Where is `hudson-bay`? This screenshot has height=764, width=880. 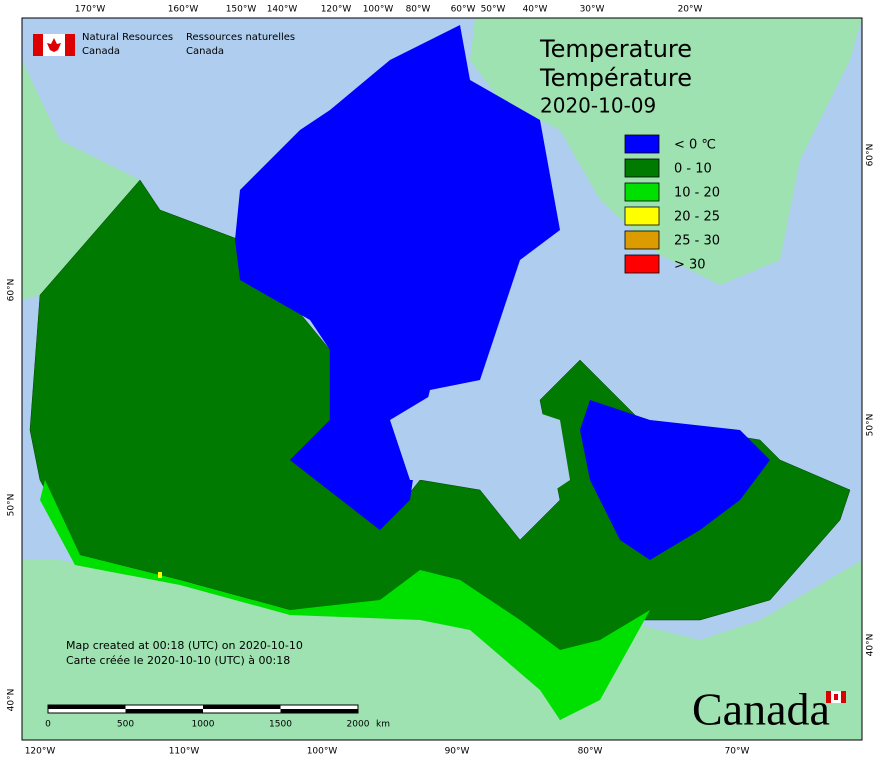 hudson-bay is located at coordinates (480, 445).